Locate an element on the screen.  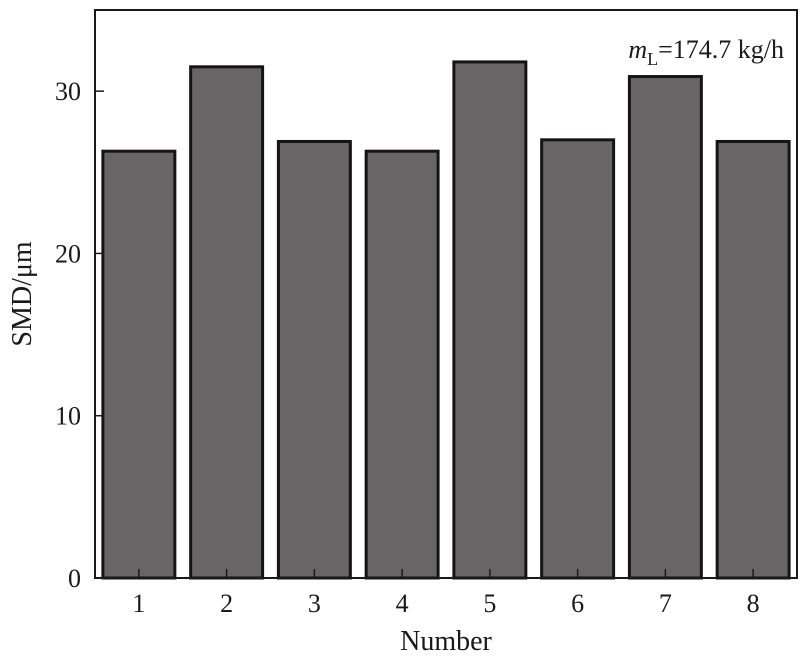
x-tick-label: 1 is located at coordinates (138, 603).